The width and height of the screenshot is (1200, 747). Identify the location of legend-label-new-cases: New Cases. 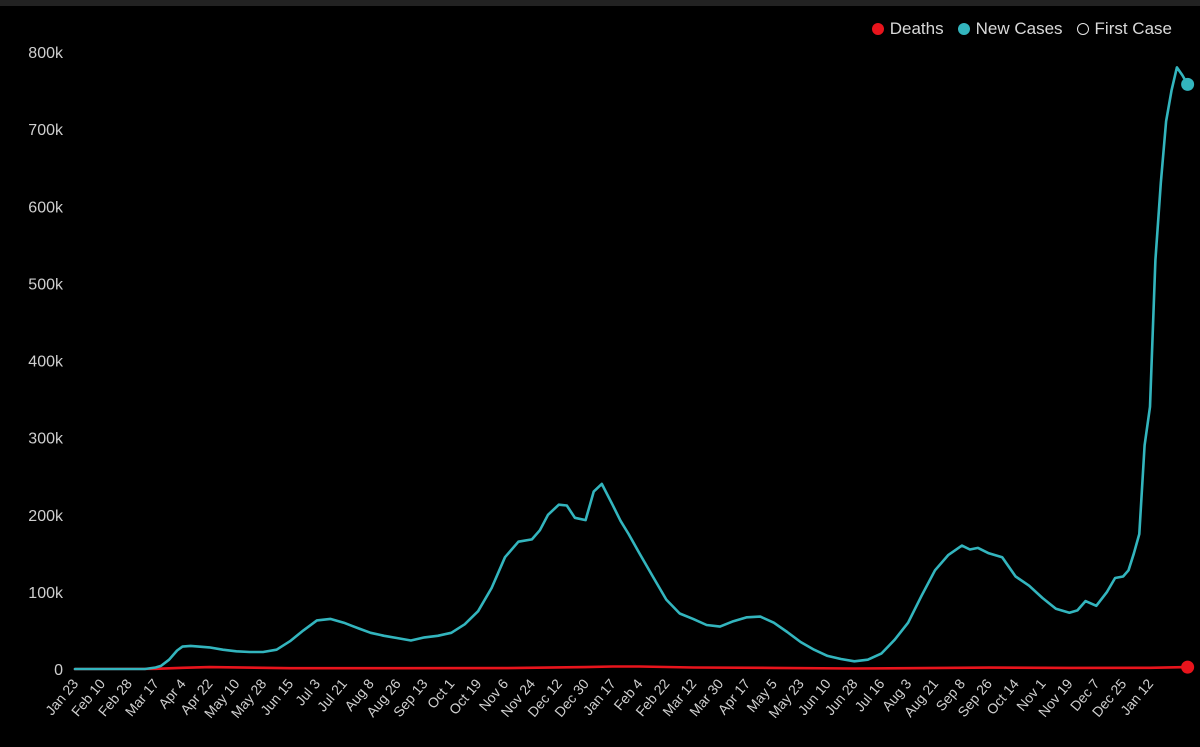
(1019, 28).